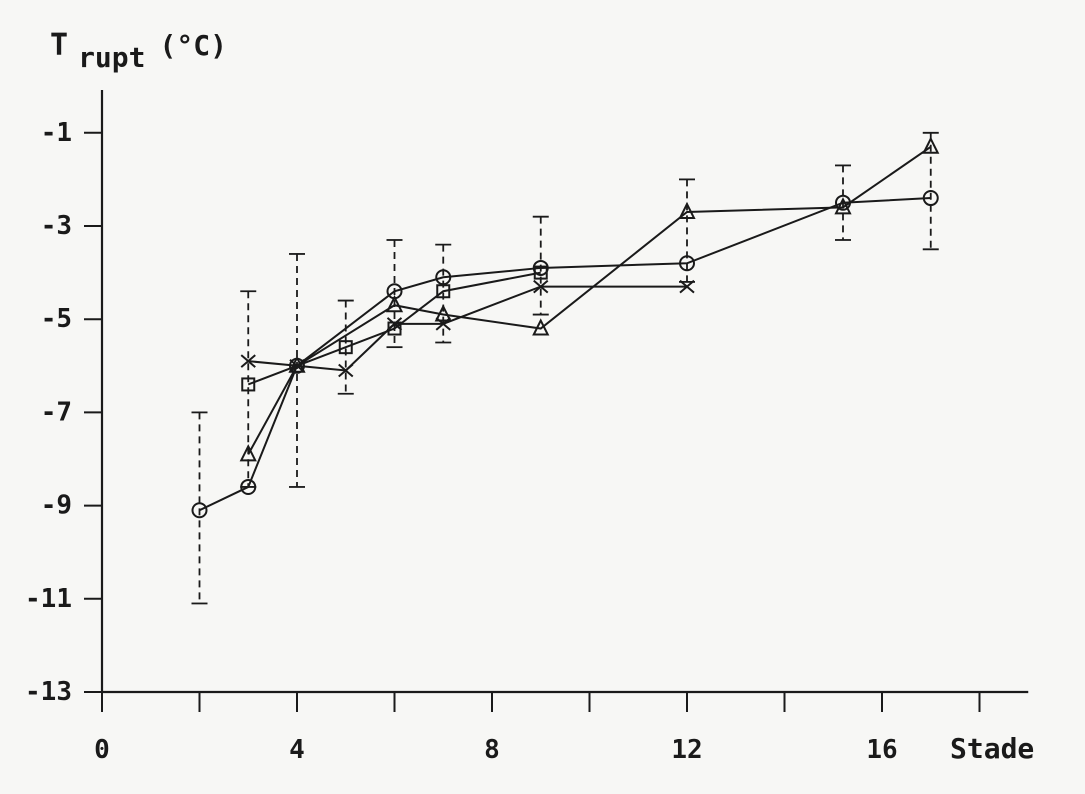 The height and width of the screenshot is (794, 1085). I want to click on series-line-square, so click(394, 328).